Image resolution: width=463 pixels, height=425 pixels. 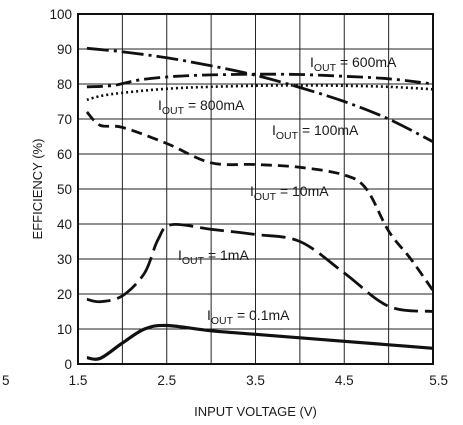 What do you see at coordinates (64, 189) in the screenshot?
I see `y-tick-label: 50` at bounding box center [64, 189].